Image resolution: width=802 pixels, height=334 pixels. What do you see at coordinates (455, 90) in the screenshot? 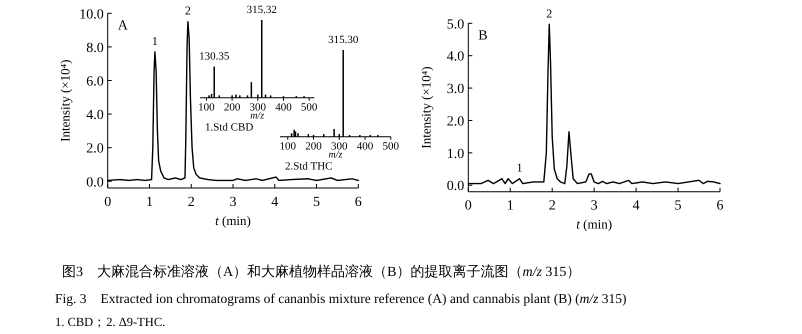
I see `y-tick-label: 3.0` at bounding box center [455, 90].